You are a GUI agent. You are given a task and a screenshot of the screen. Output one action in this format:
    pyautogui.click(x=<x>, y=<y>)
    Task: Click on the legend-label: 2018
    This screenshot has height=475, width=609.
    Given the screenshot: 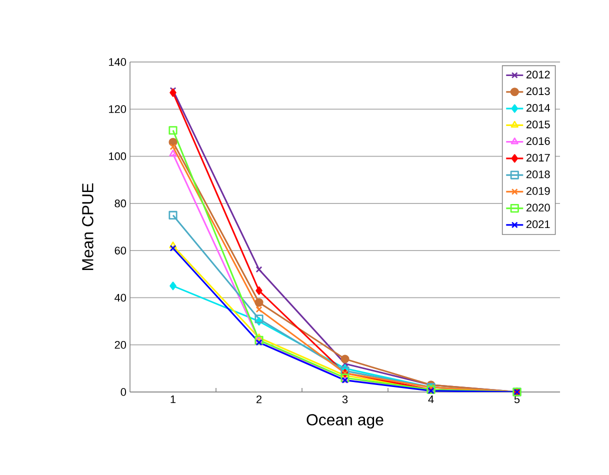 What is the action you would take?
    pyautogui.click(x=538, y=174)
    